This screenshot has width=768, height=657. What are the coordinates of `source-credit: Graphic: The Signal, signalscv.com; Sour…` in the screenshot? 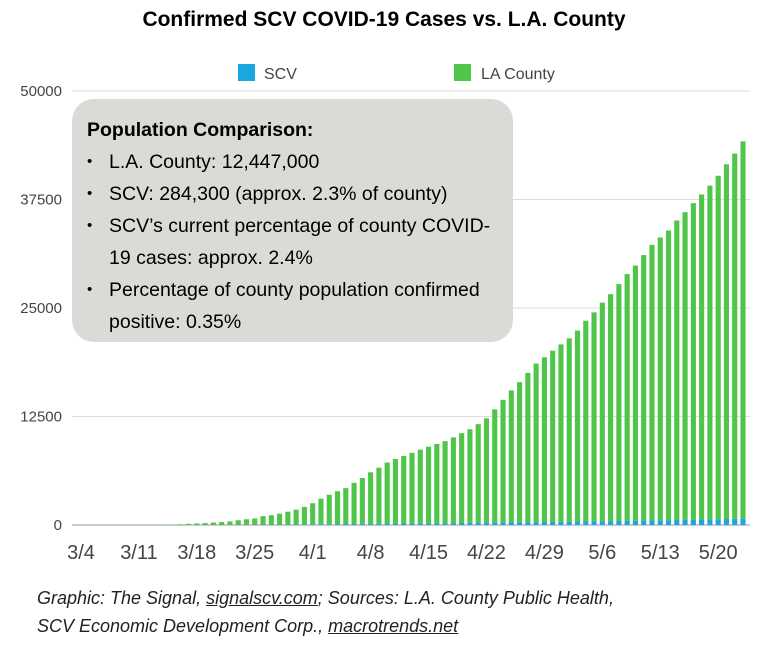 It's located at (325, 612).